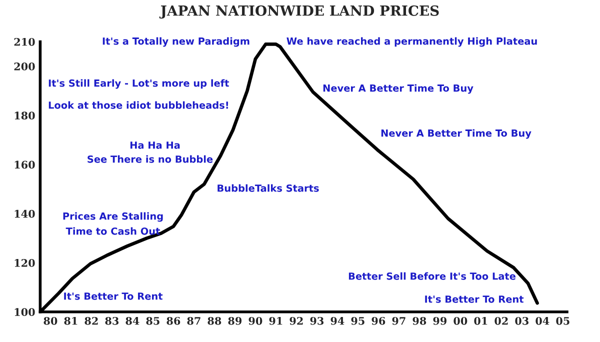  I want to click on chart-title: JAPAN NATIONWIDE LAND PRICES, so click(299, 12).